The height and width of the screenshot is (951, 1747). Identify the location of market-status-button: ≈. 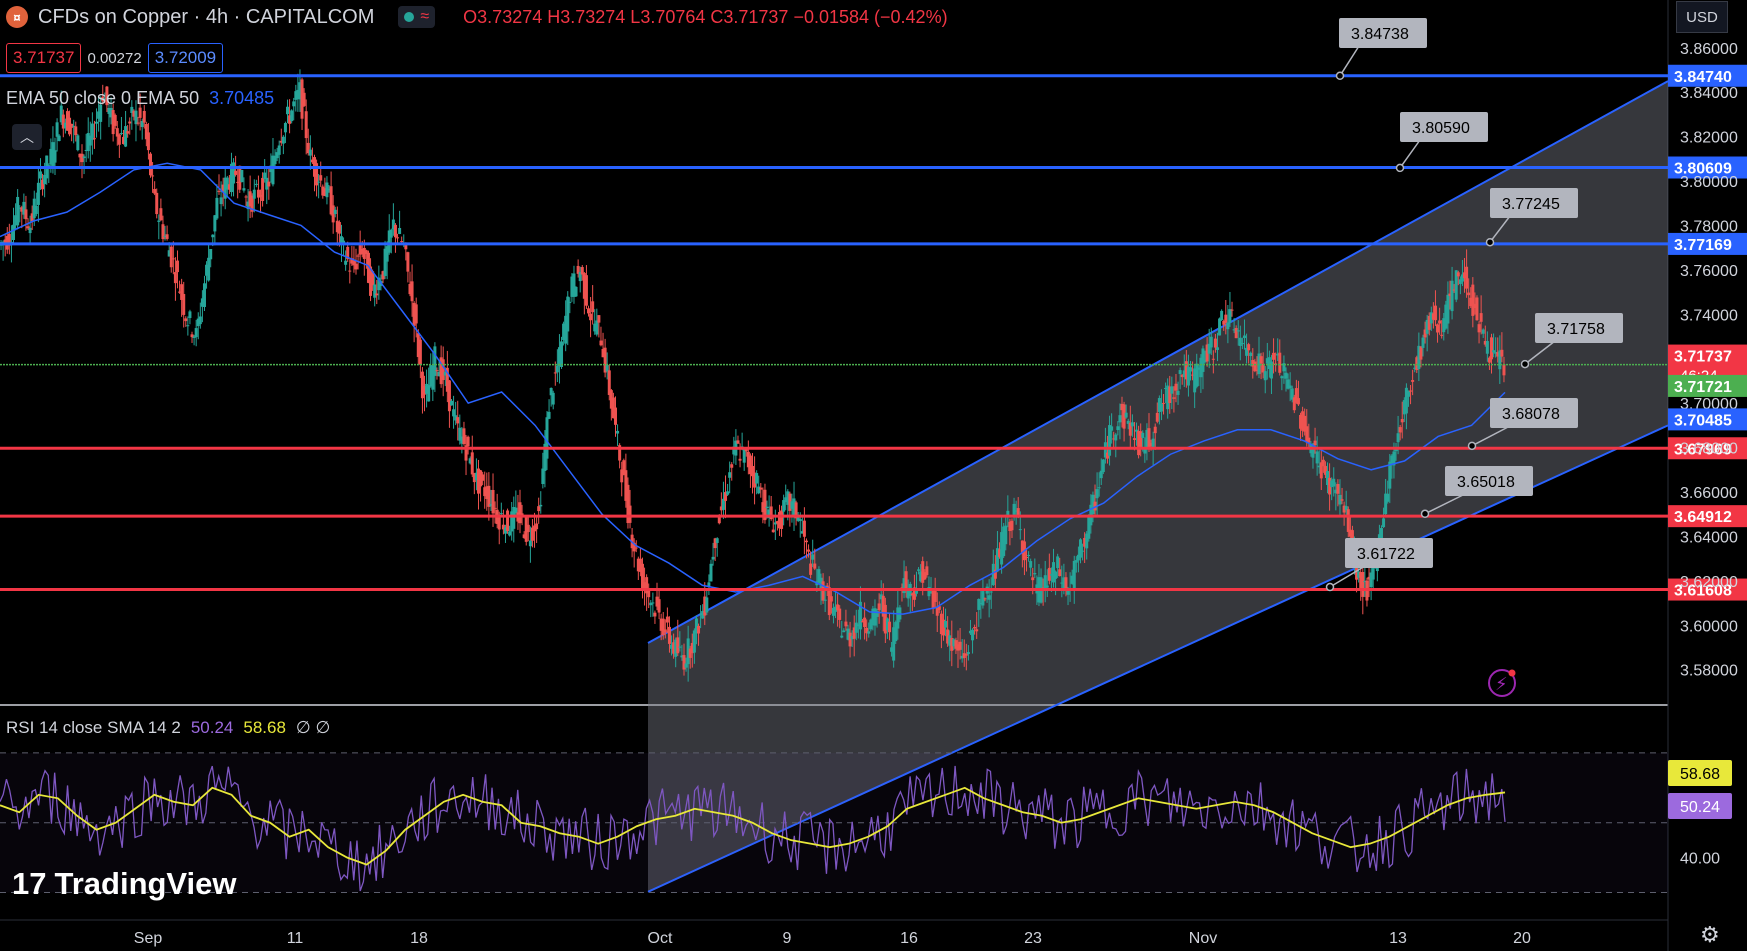
(417, 17).